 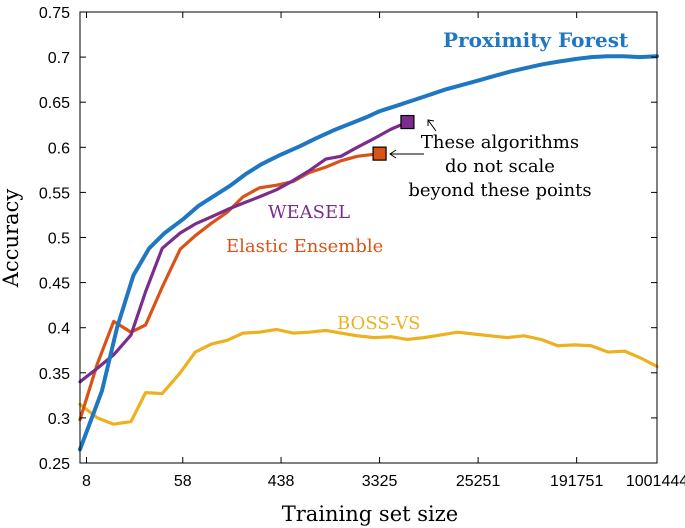 What do you see at coordinates (59, 58) in the screenshot?
I see `y-tick-label: 0.7` at bounding box center [59, 58].